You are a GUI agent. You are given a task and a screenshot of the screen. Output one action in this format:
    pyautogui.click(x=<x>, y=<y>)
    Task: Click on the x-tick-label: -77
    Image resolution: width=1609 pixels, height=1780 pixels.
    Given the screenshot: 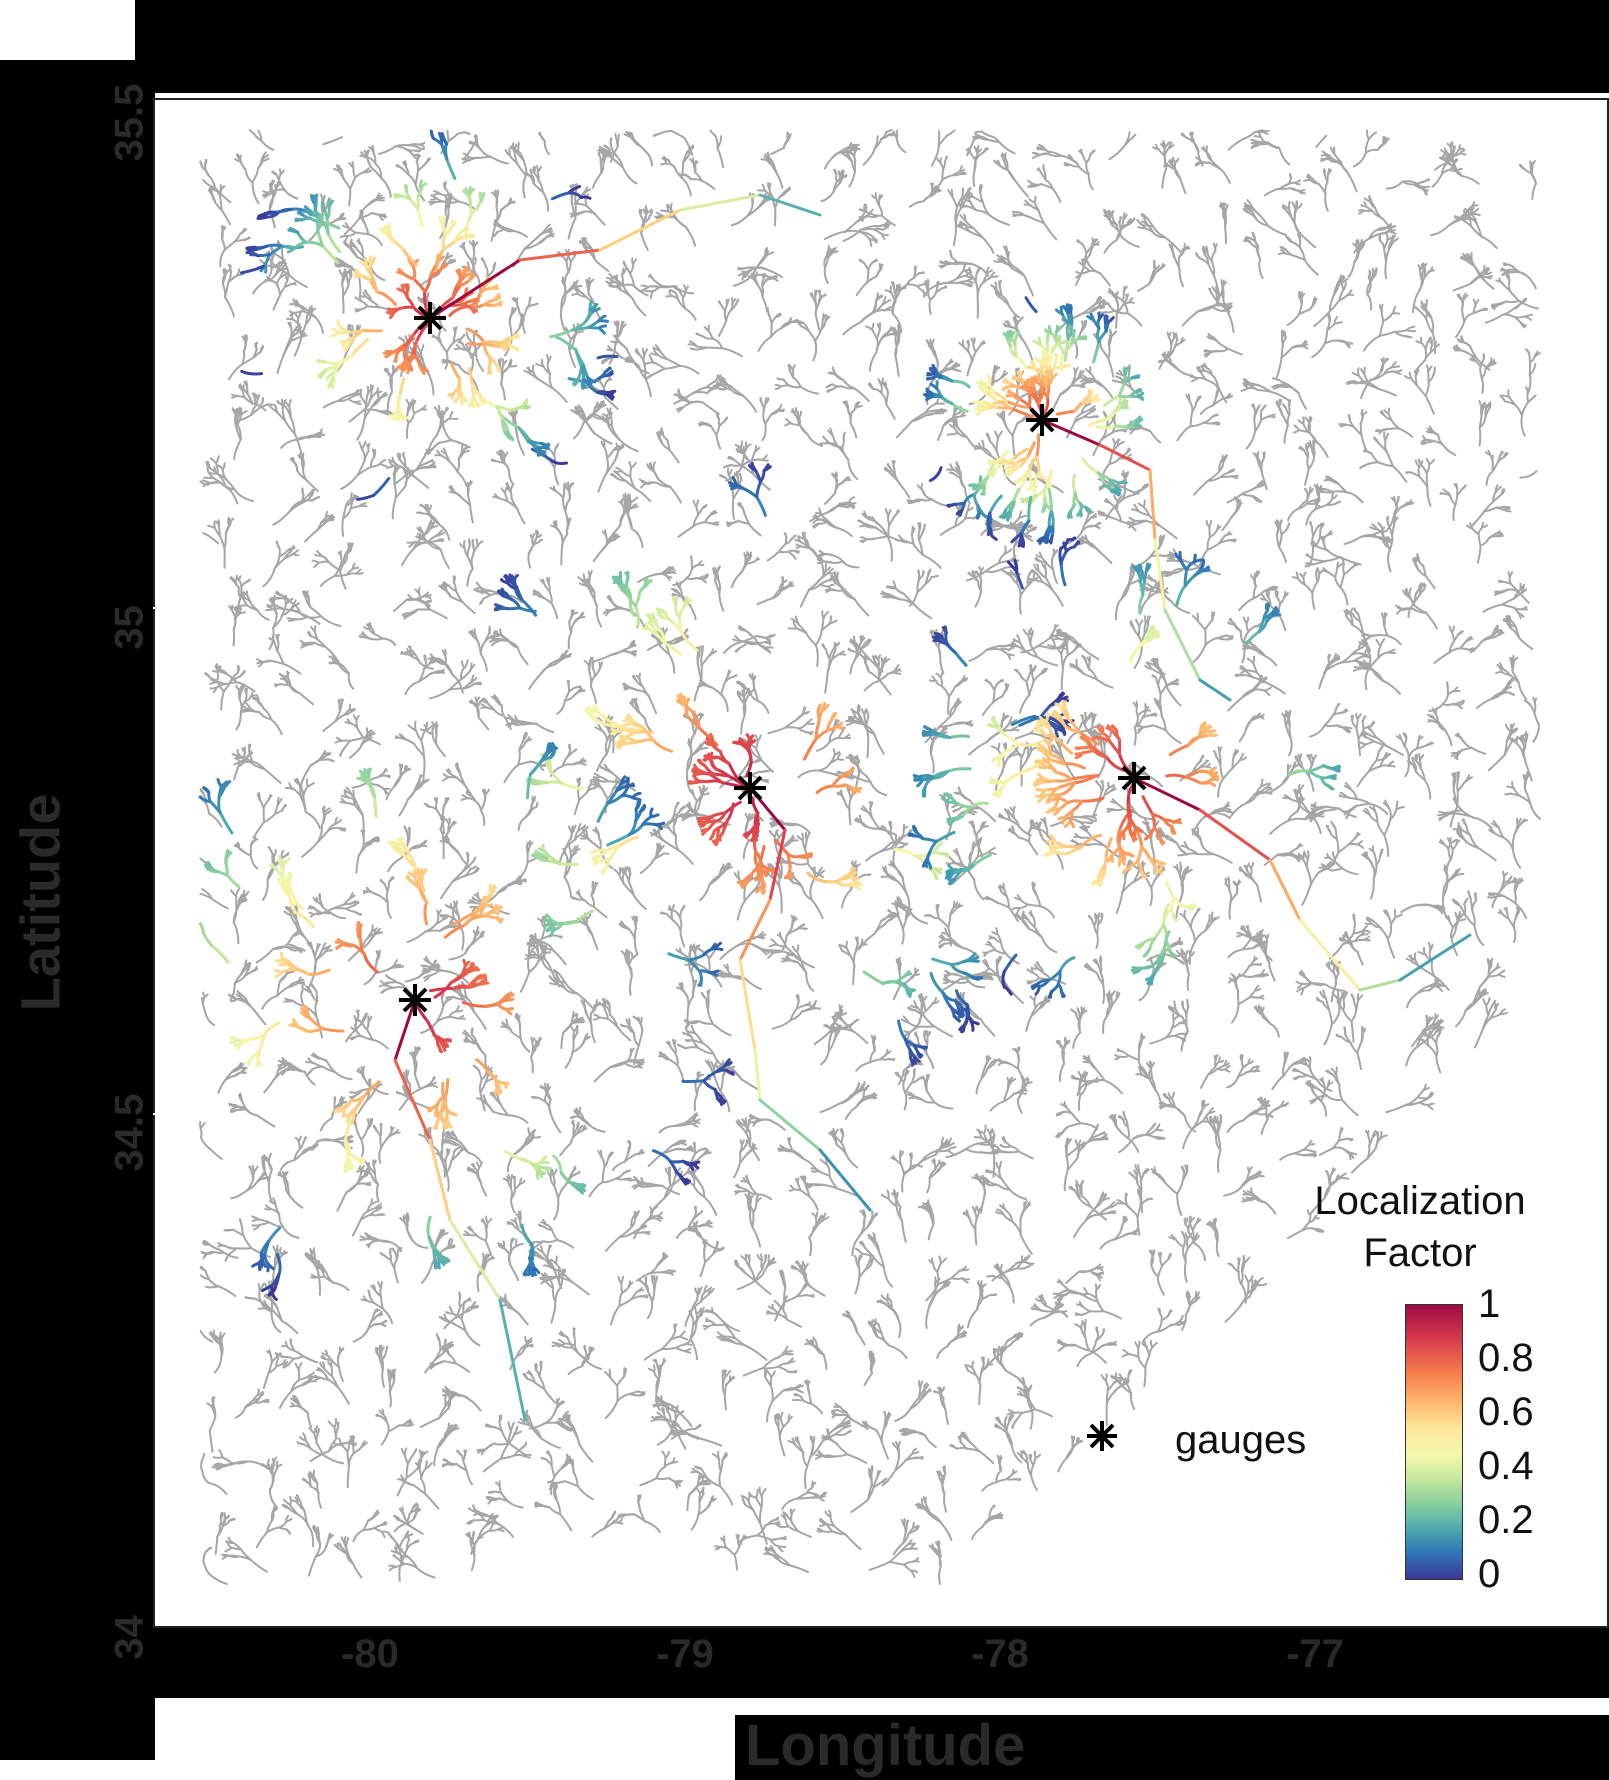 What is the action you would take?
    pyautogui.click(x=1315, y=1654)
    